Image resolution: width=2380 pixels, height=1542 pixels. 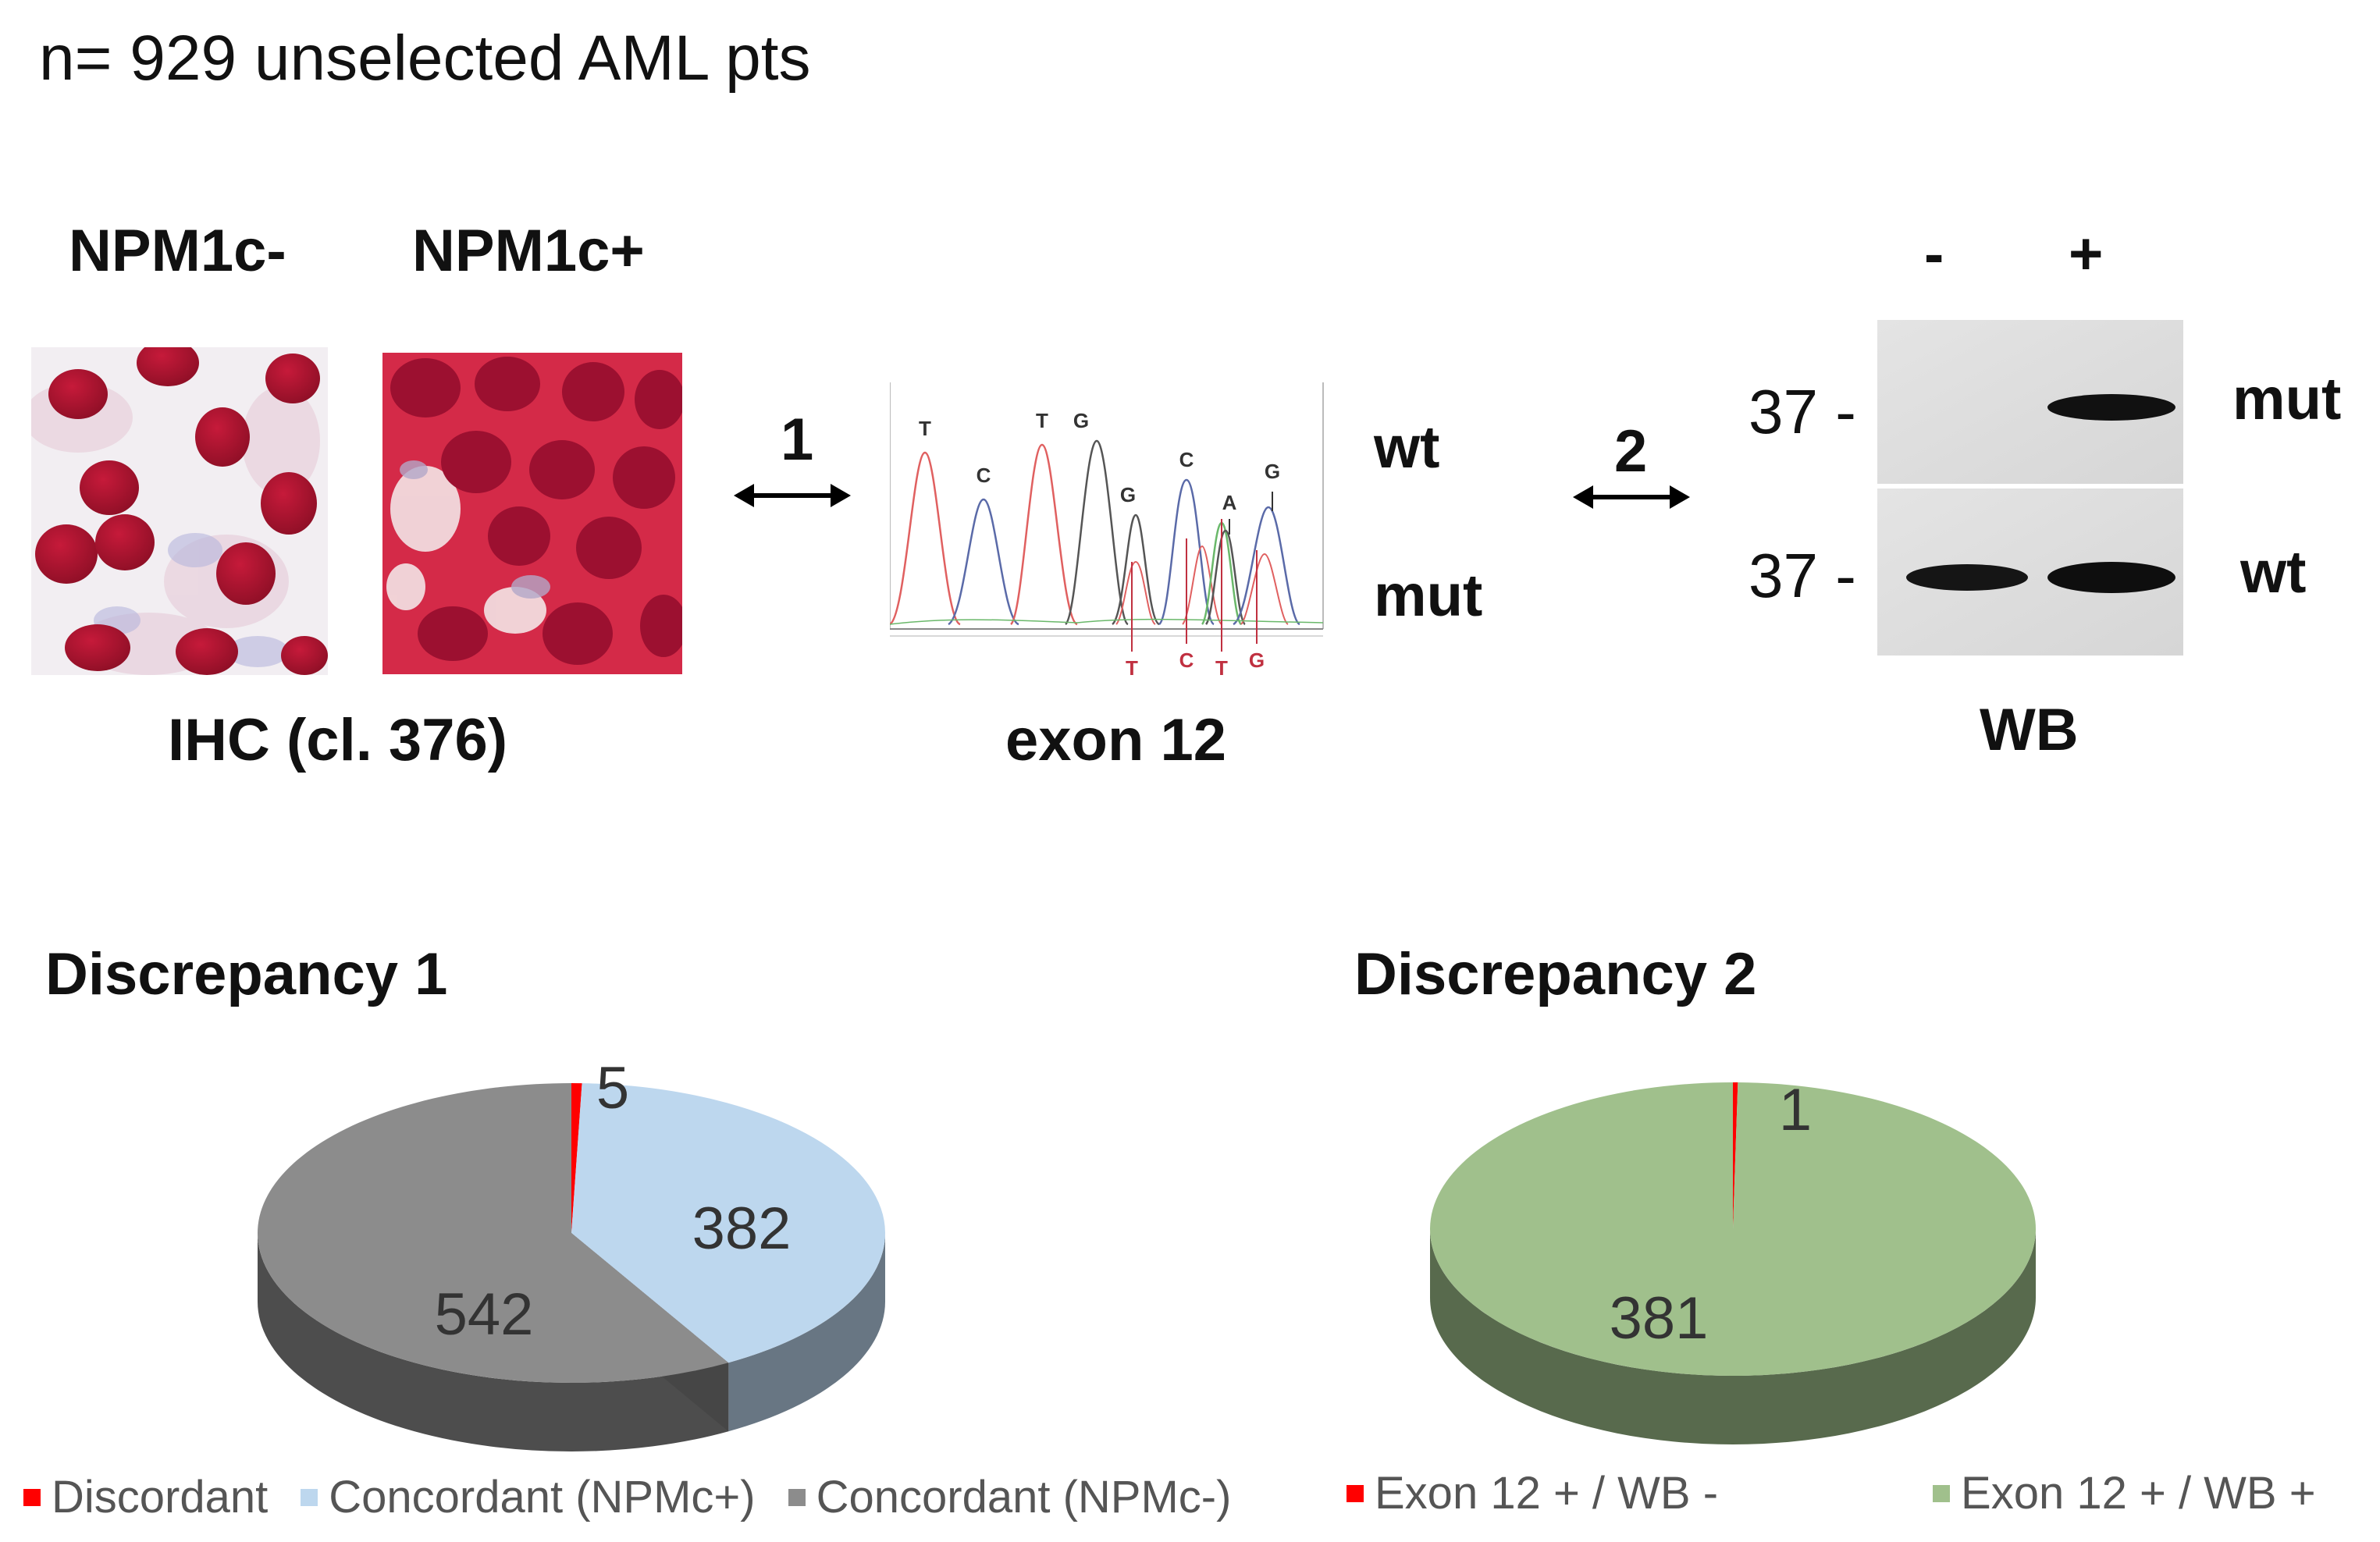 What do you see at coordinates (532, 514) in the screenshot?
I see `ihc-image-positive` at bounding box center [532, 514].